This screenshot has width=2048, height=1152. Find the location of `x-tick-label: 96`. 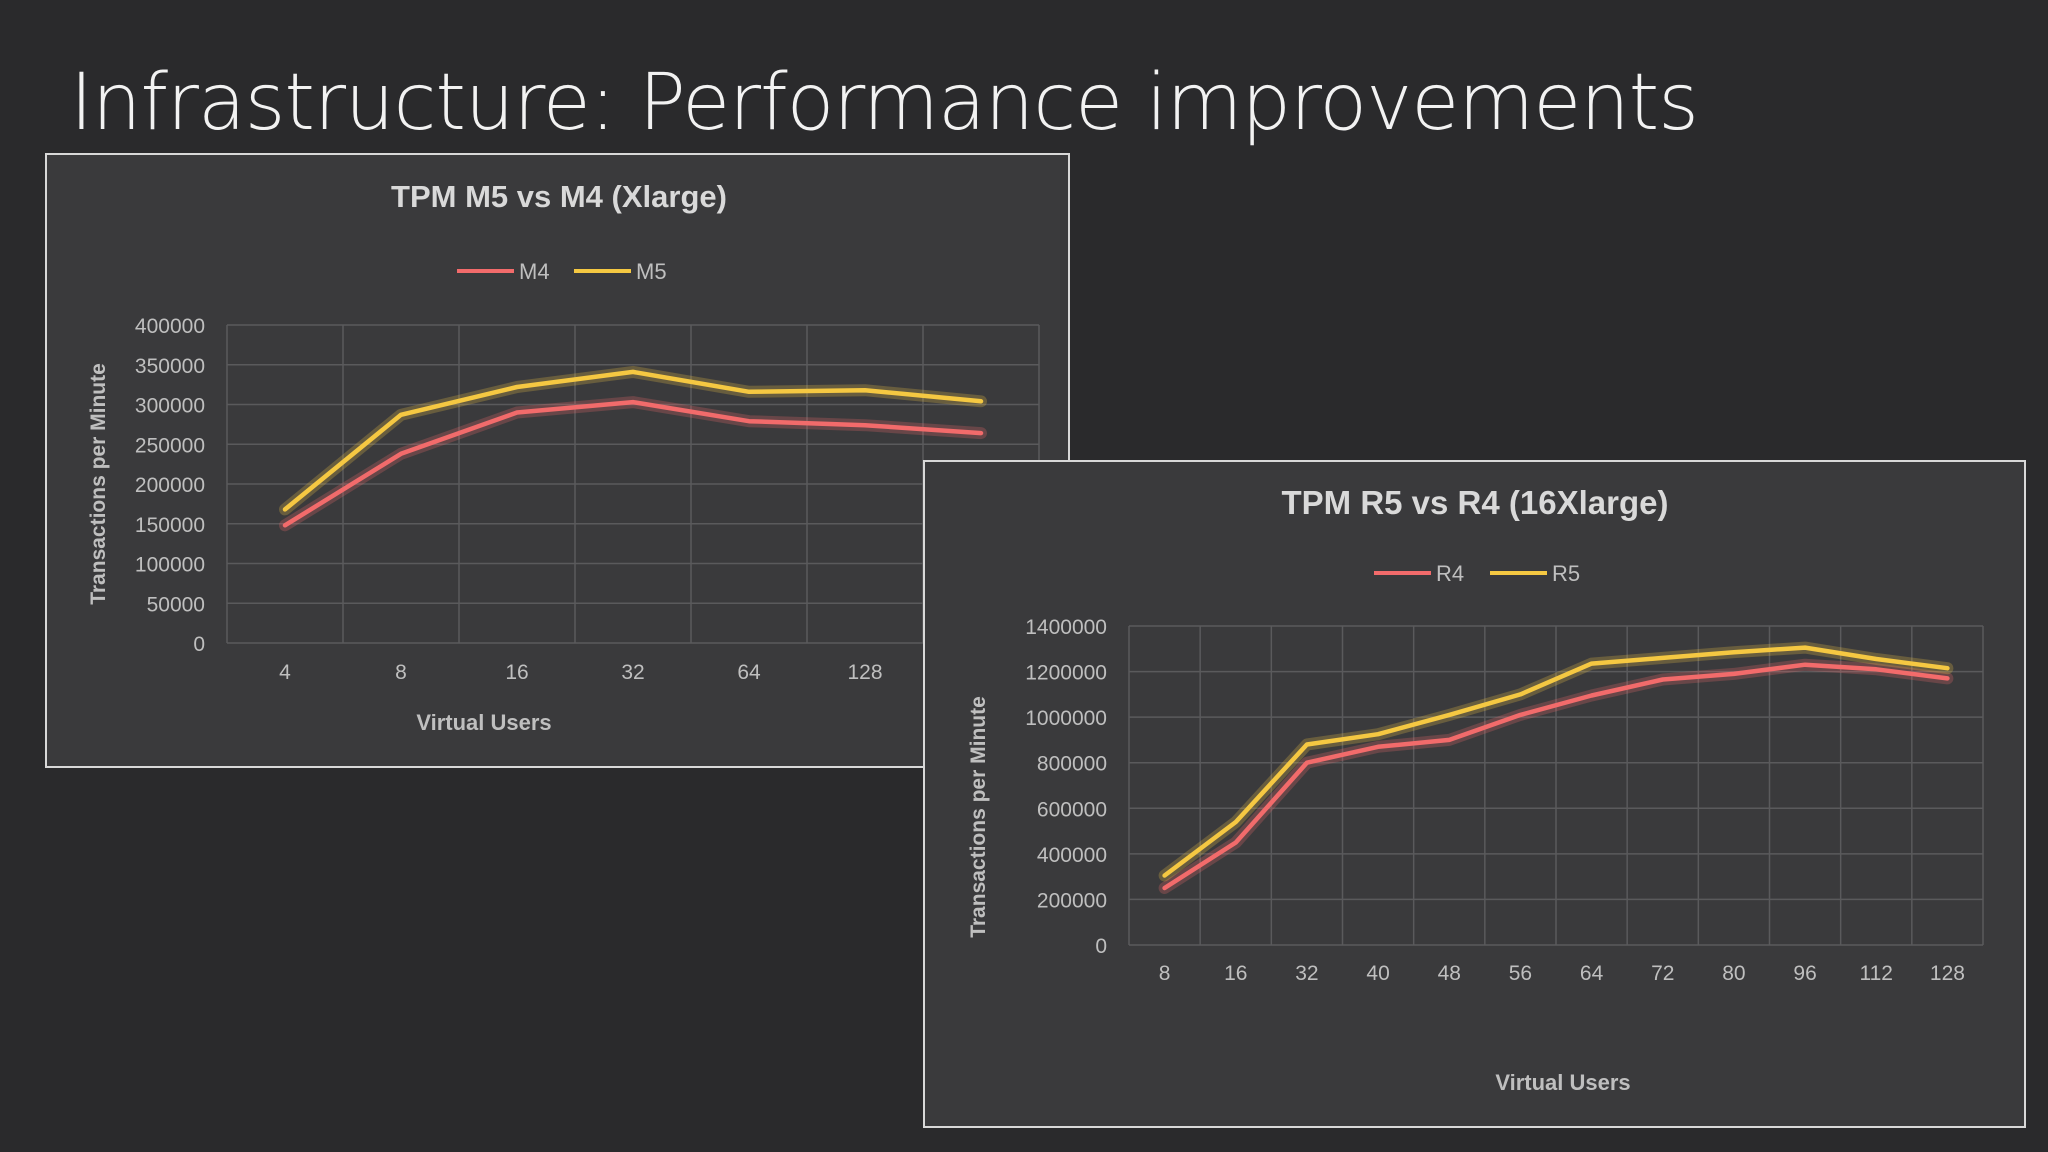

x-tick-label: 96 is located at coordinates (1804, 973).